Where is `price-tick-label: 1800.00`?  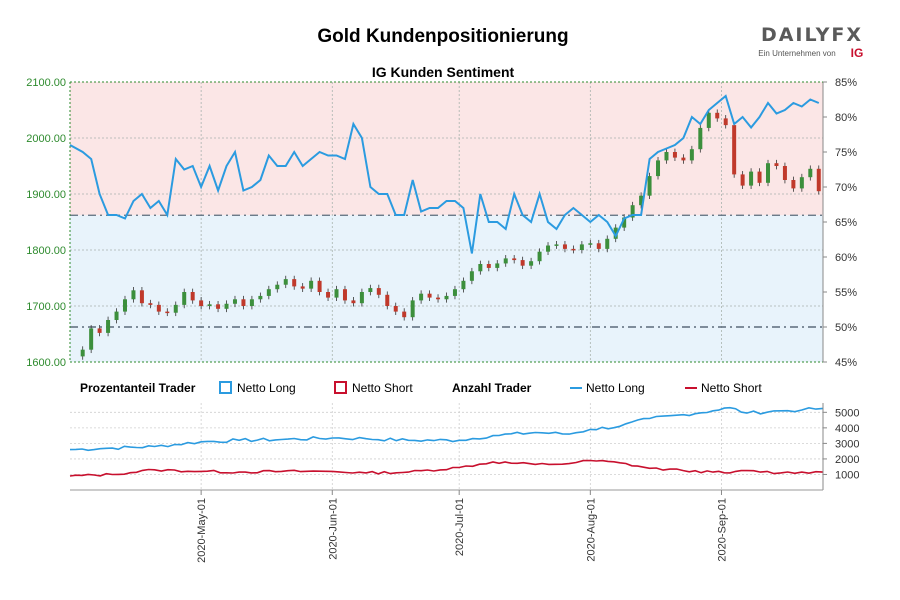 price-tick-label: 1800.00 is located at coordinates (46, 251).